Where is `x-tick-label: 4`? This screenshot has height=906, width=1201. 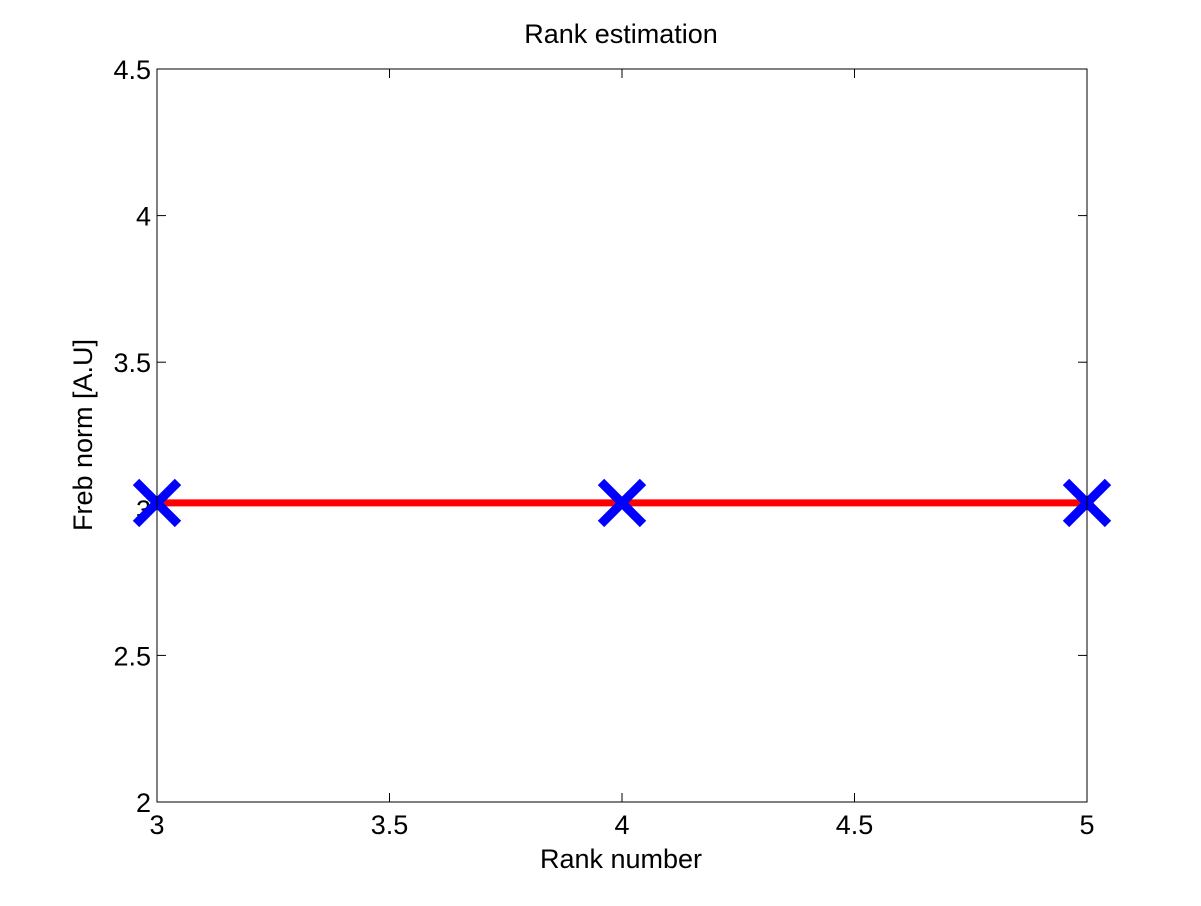 x-tick-label: 4 is located at coordinates (621, 825).